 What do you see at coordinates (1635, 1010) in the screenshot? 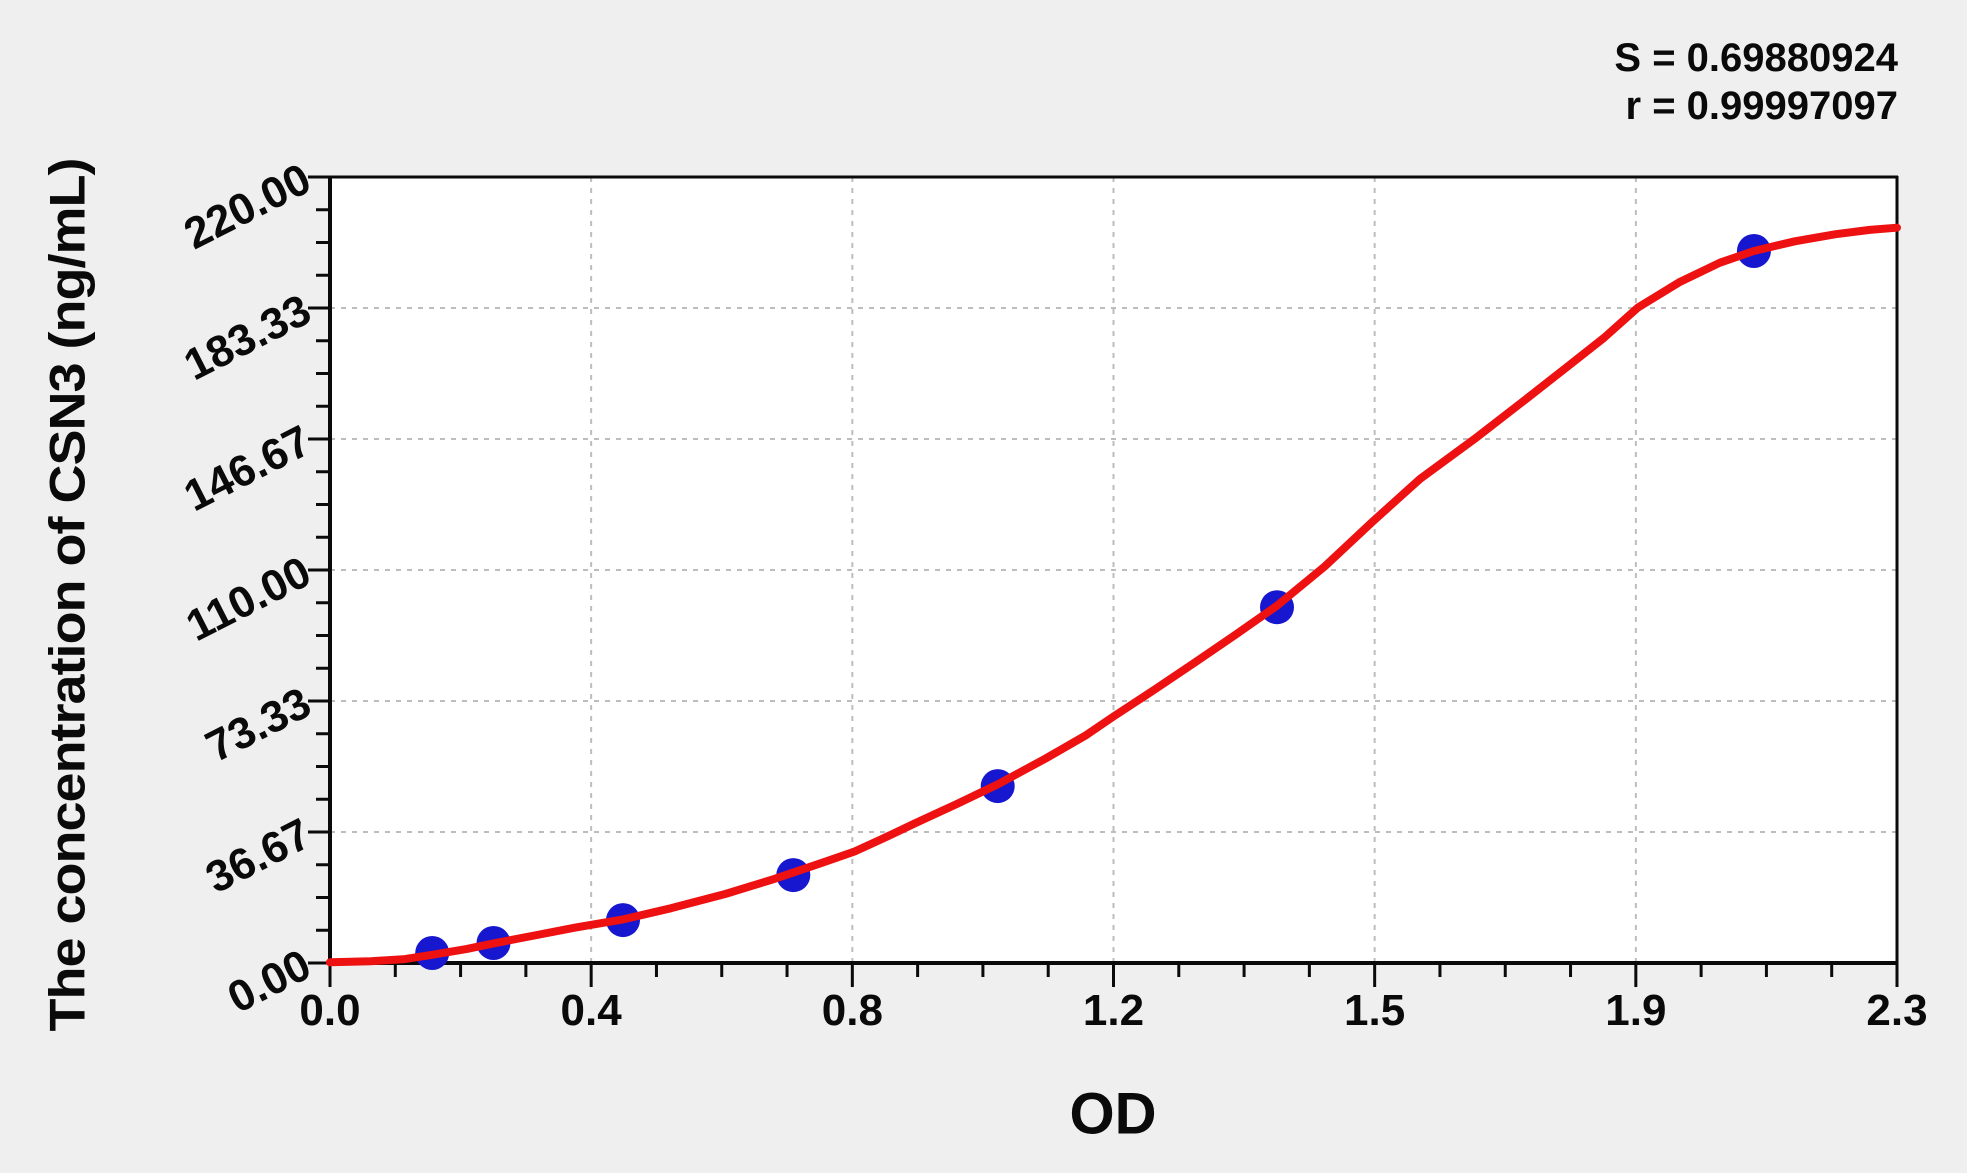
I see `x-tick-label: 1.9` at bounding box center [1635, 1010].